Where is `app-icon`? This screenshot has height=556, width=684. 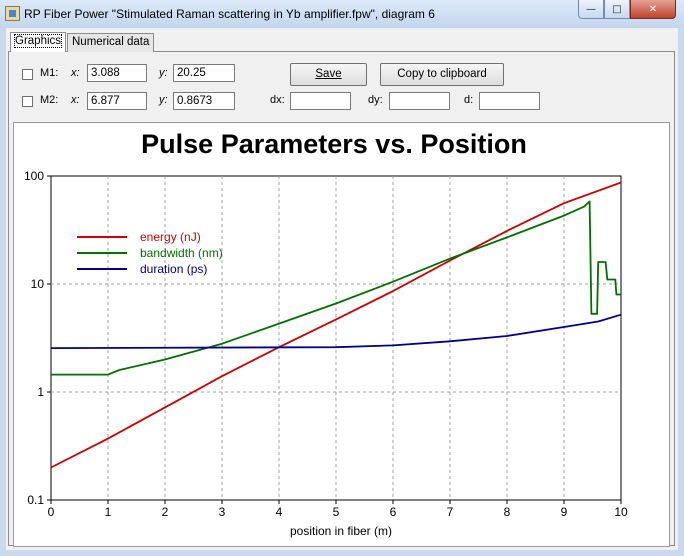 app-icon is located at coordinates (12, 13).